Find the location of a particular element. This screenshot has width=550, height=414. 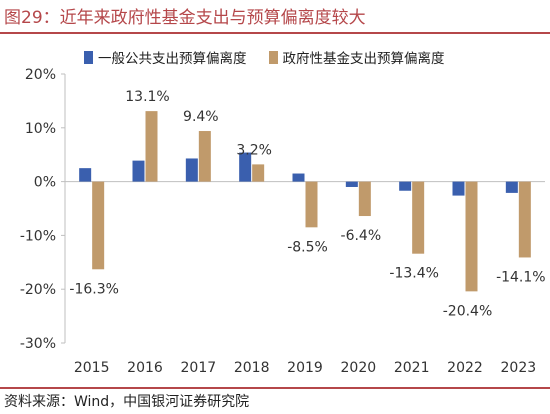

x-tick-label: 2022 is located at coordinates (465, 368).